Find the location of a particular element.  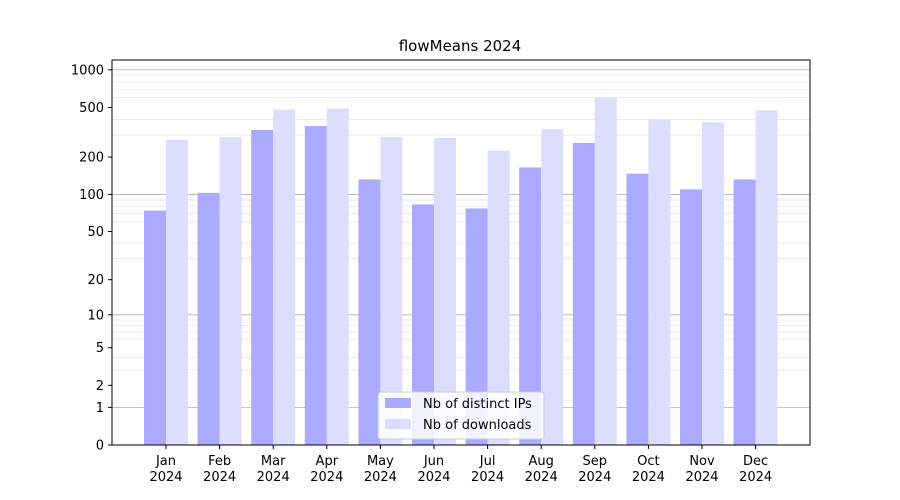

x-tick-label: Sep 2024 is located at coordinates (594, 469).